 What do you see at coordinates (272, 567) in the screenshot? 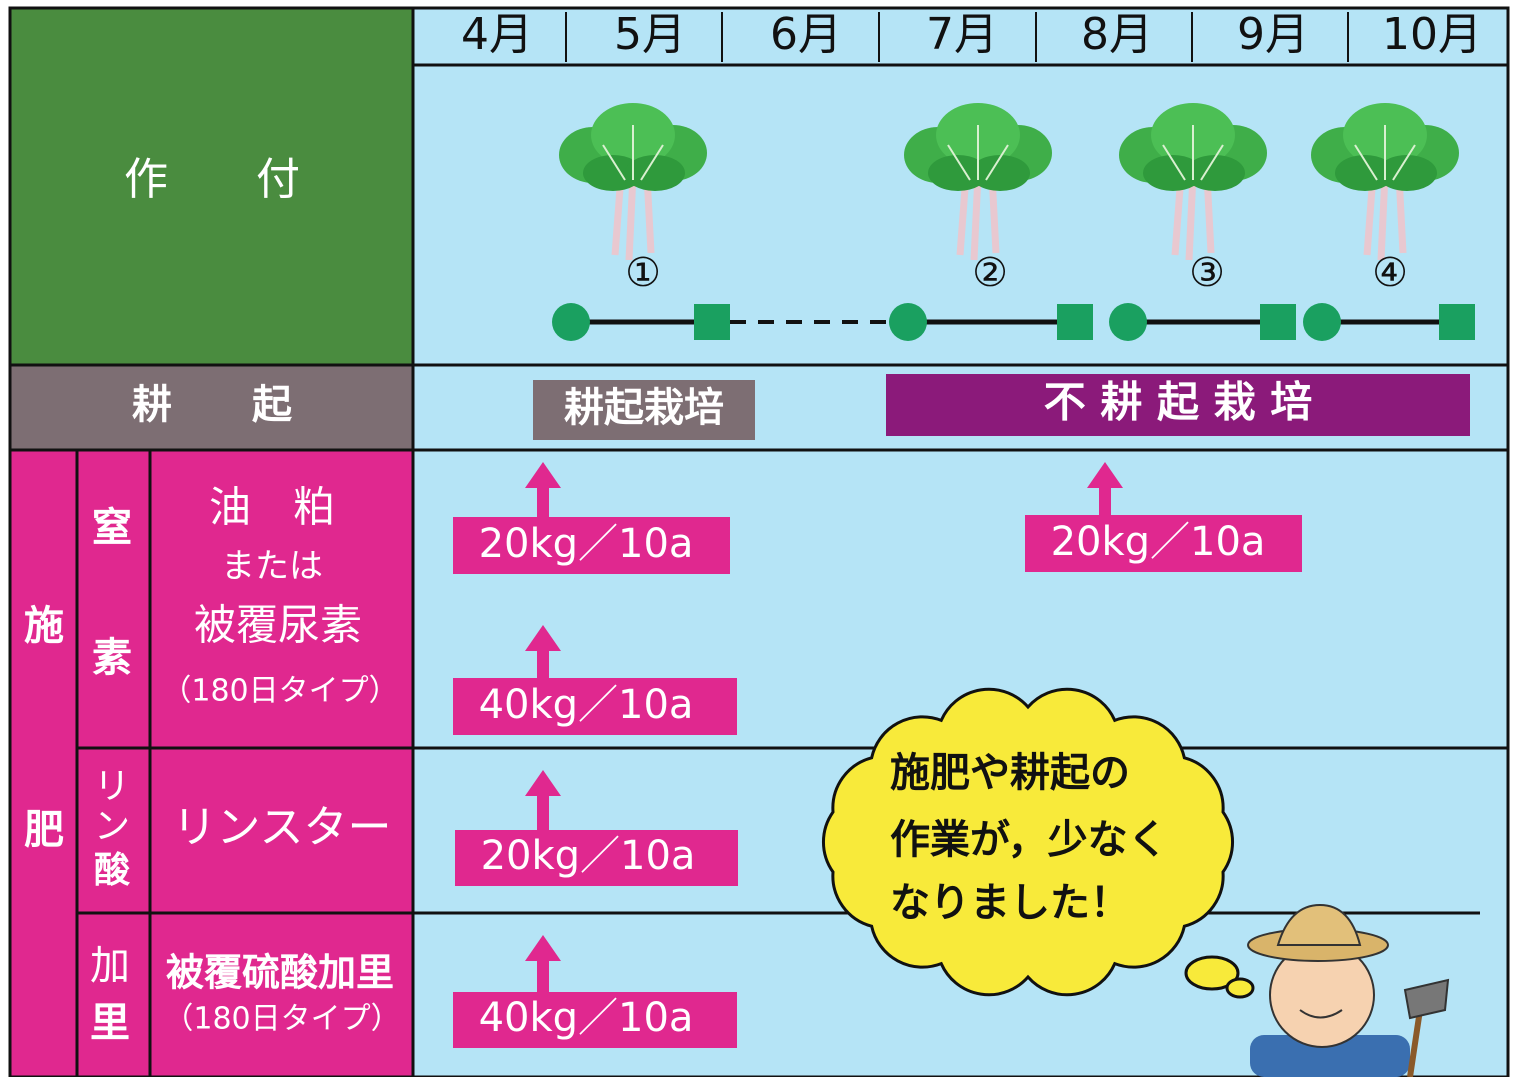
I see `material-label: または` at bounding box center [272, 567].